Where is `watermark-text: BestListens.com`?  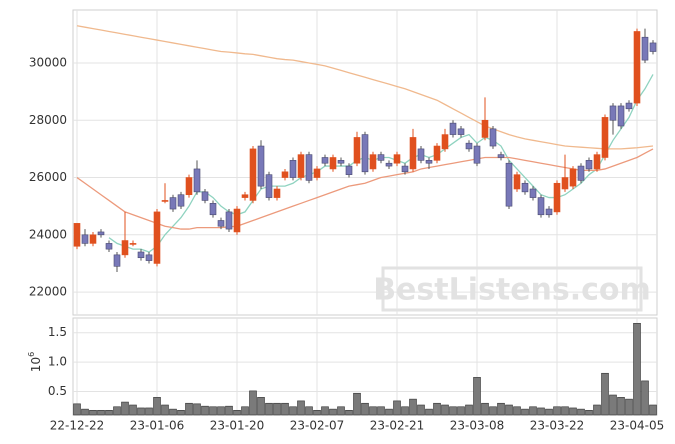
watermark-text: BestListens.com is located at coordinates (512, 290).